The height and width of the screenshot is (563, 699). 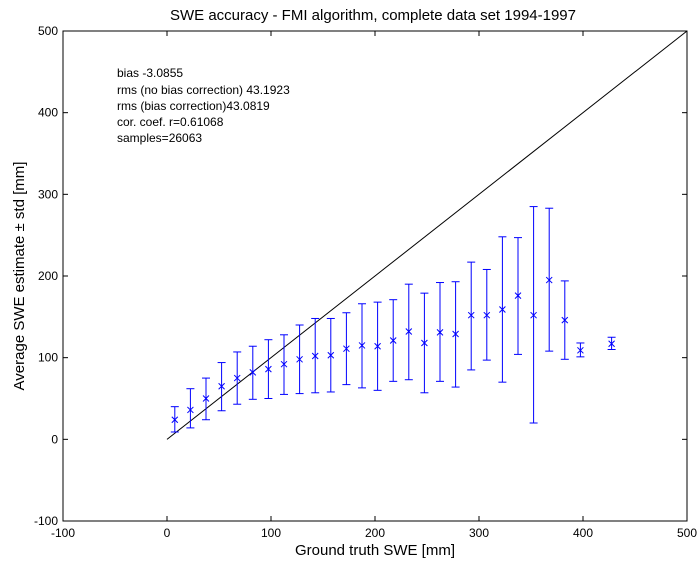 What do you see at coordinates (203, 90) in the screenshot?
I see `annotation-rms-no-correction: rms (no bias correction) 43.1923` at bounding box center [203, 90].